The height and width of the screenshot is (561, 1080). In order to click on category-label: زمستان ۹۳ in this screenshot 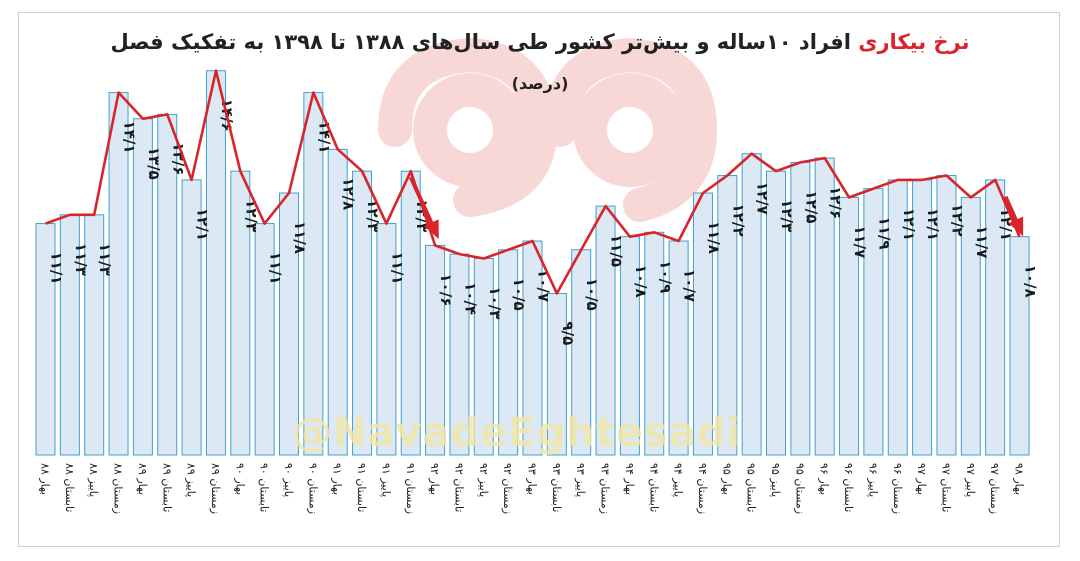, I will do `click(605, 488)`.